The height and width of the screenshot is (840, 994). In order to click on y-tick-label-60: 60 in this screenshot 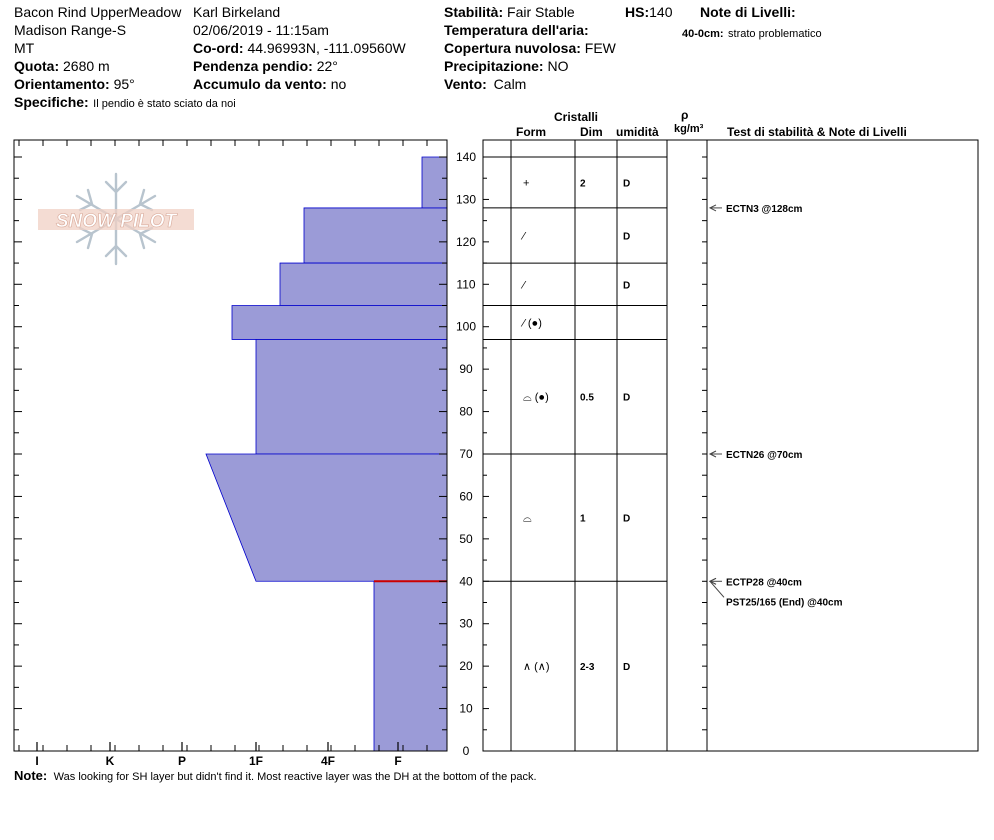, I will do `click(466, 496)`.